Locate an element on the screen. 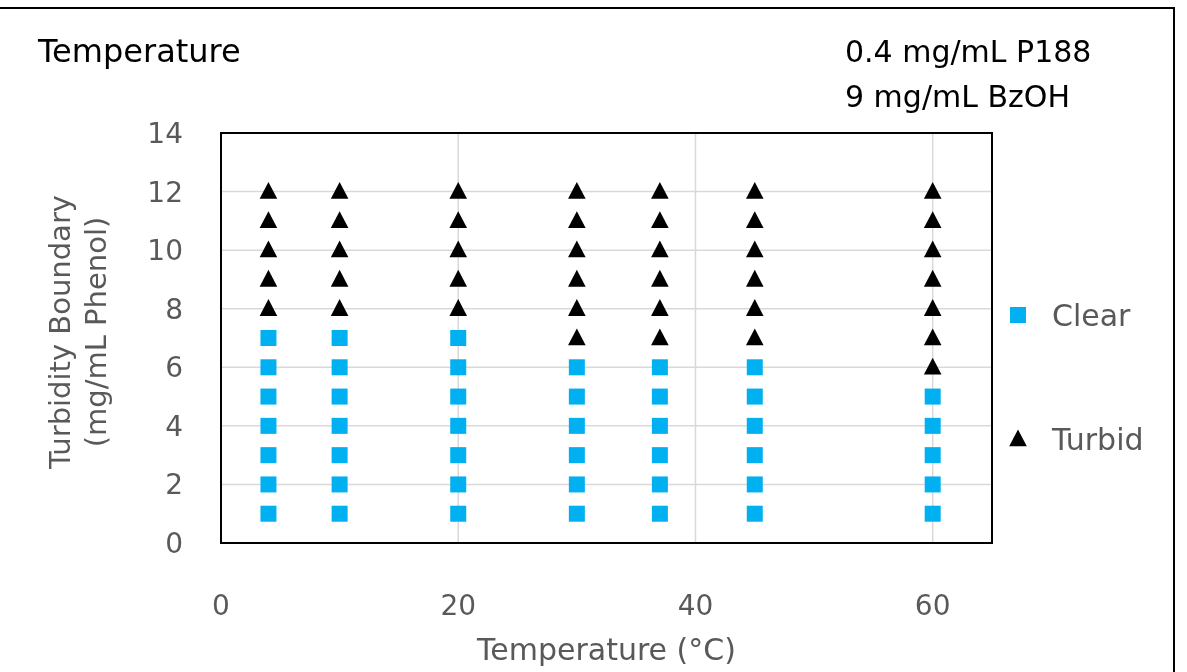  x-tick-label: 40 is located at coordinates (695, 605).